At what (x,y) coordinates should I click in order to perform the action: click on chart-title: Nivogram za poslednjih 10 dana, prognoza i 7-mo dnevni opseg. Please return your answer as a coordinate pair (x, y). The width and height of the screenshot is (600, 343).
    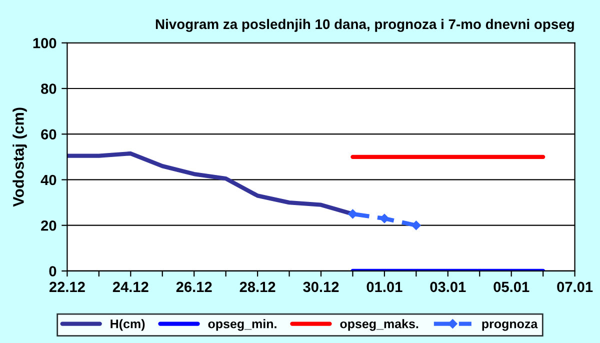
    Looking at the image, I should click on (365, 25).